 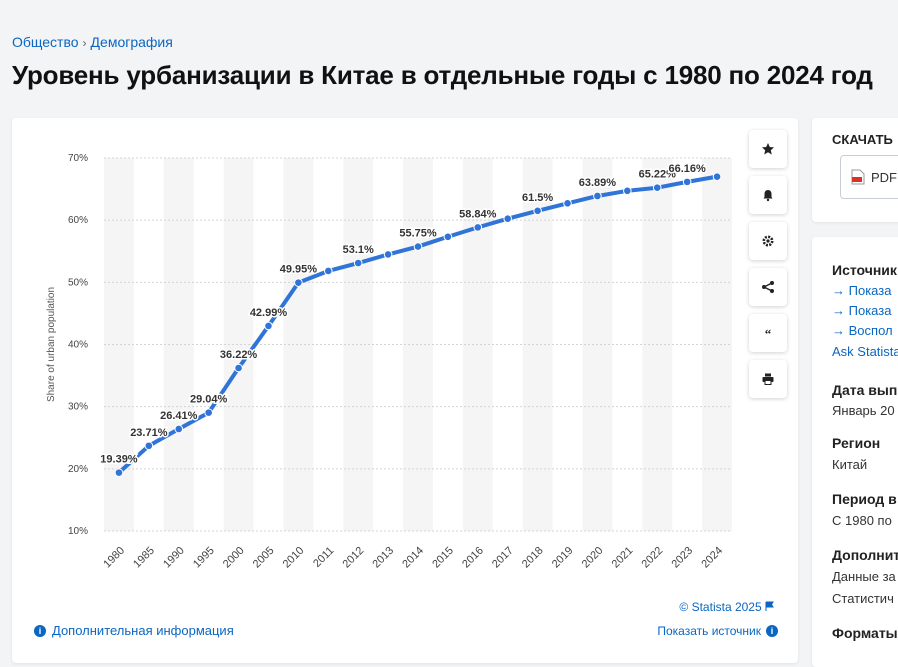 I want to click on data-label: 61.5%, so click(x=537, y=198).